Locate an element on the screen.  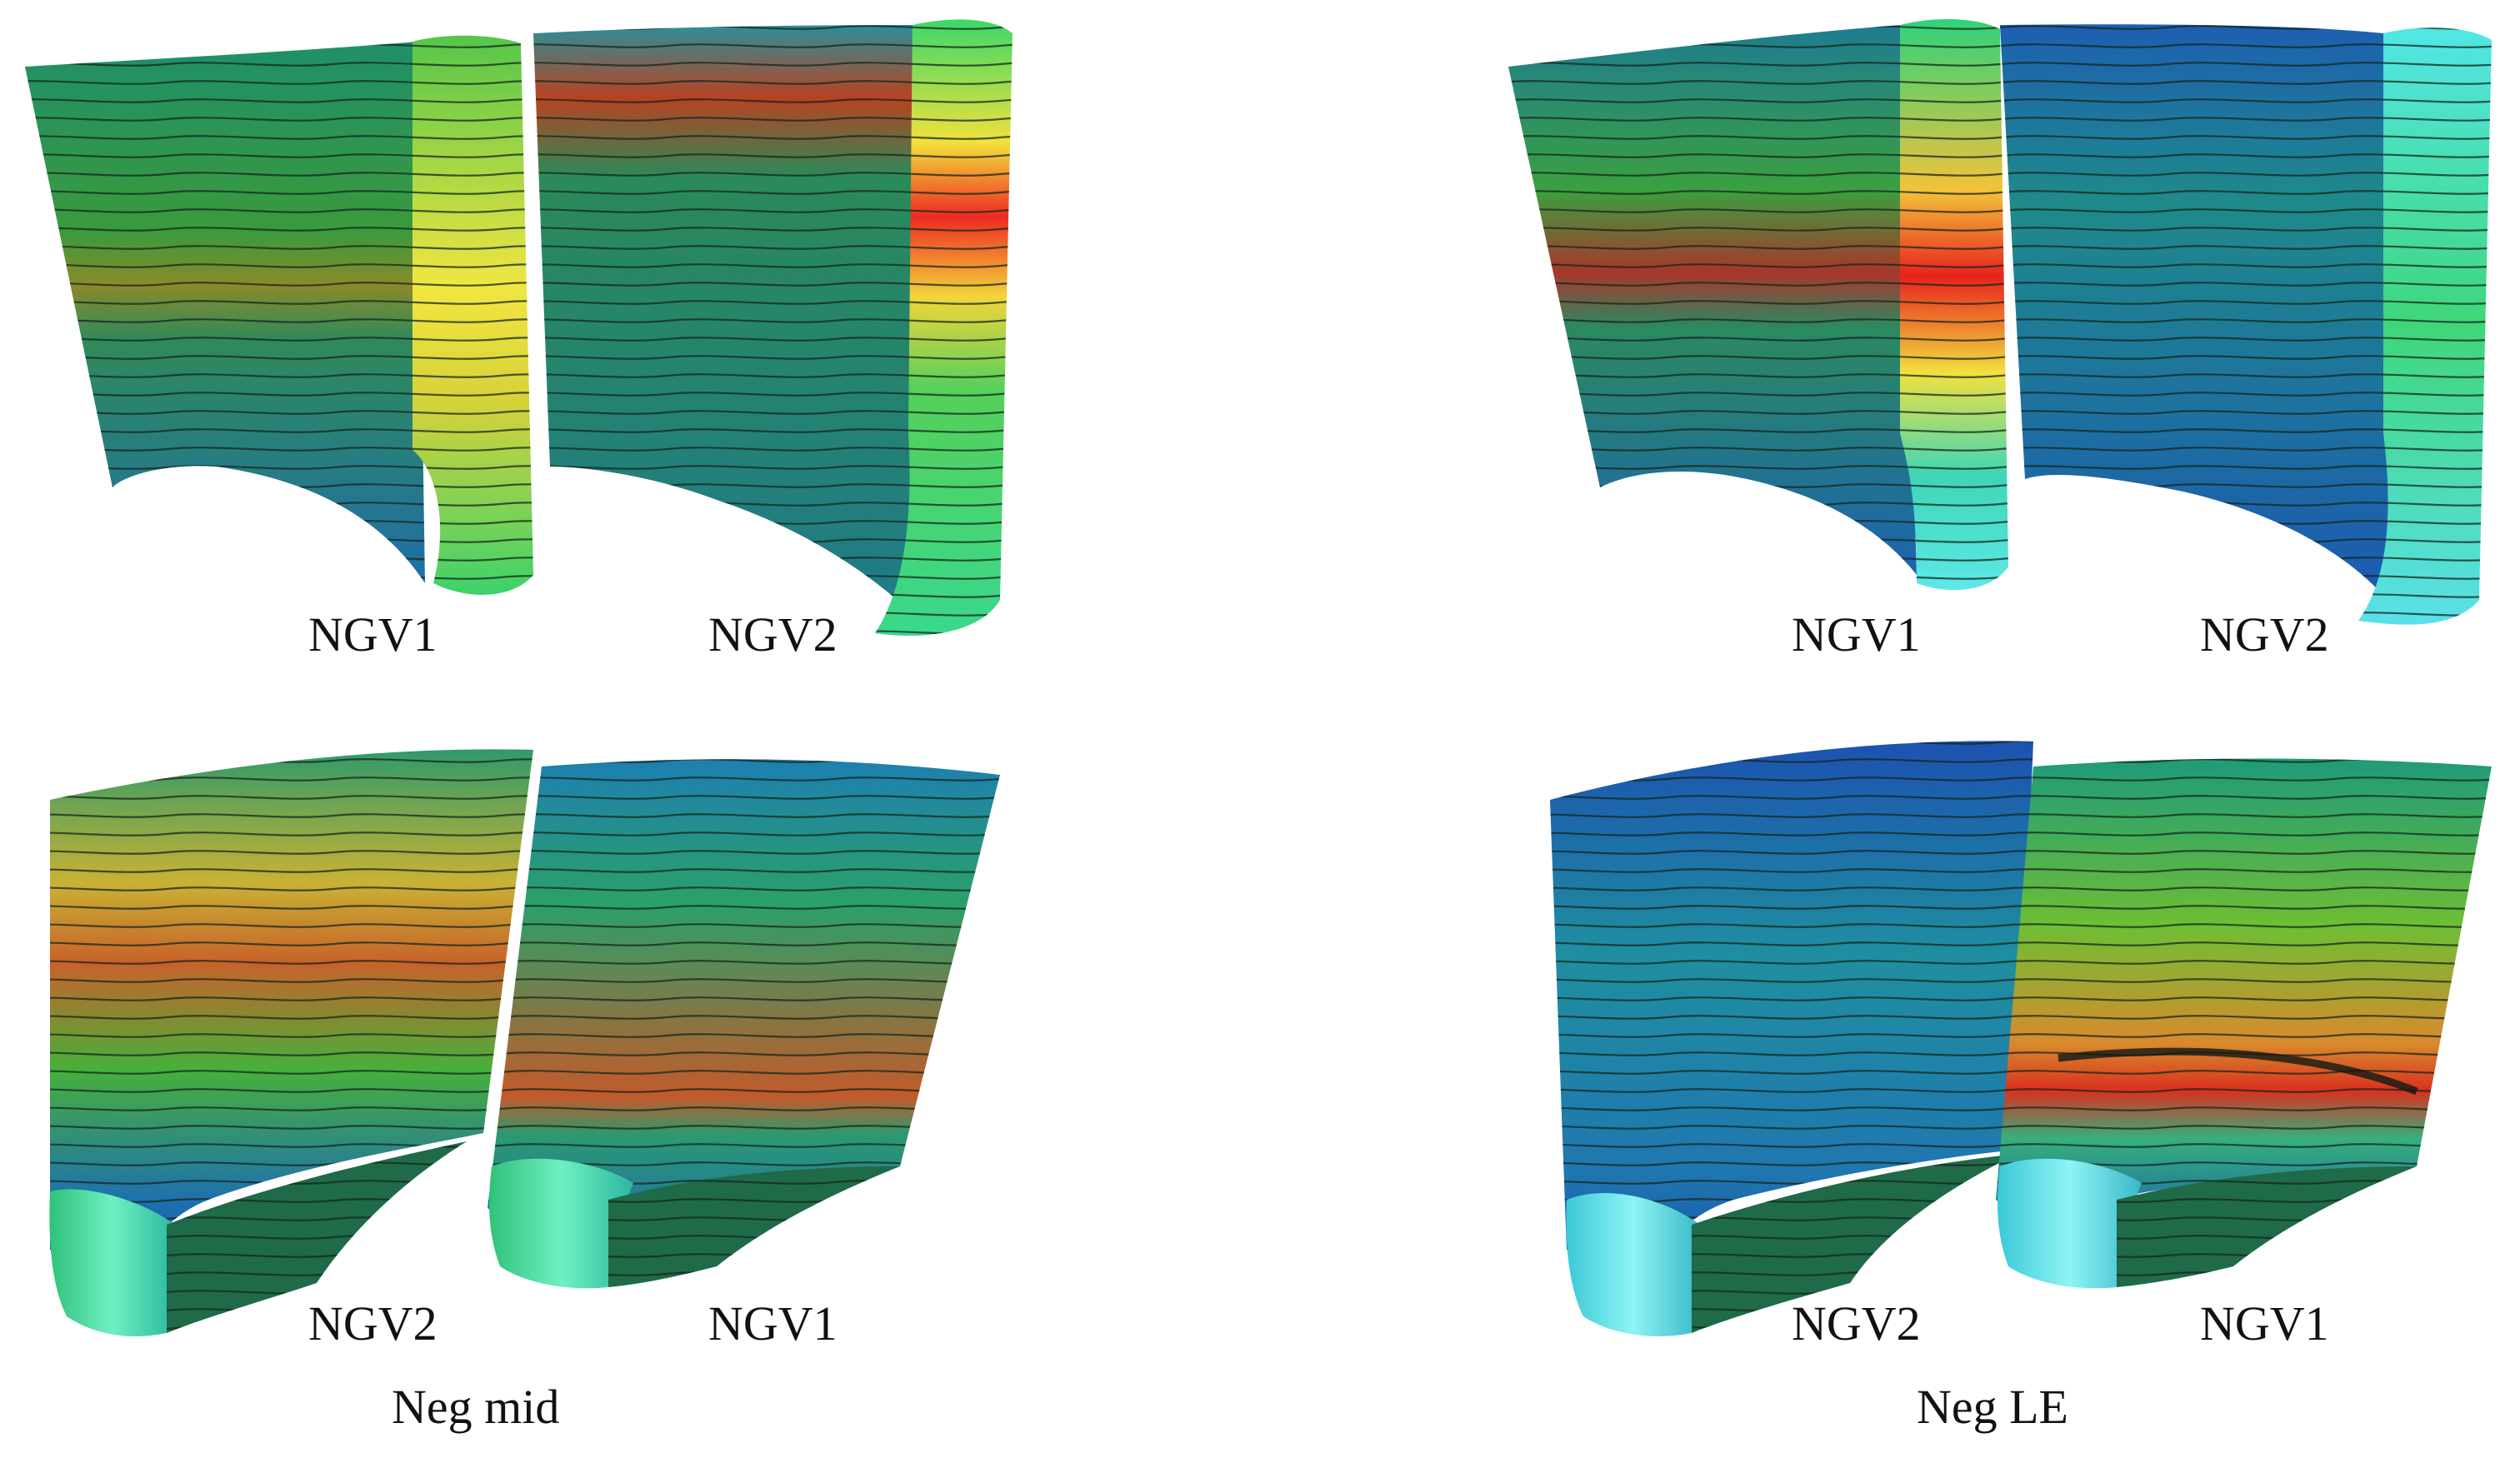
label-ngv2-bottom-right: NGV2 is located at coordinates (1856, 1323).